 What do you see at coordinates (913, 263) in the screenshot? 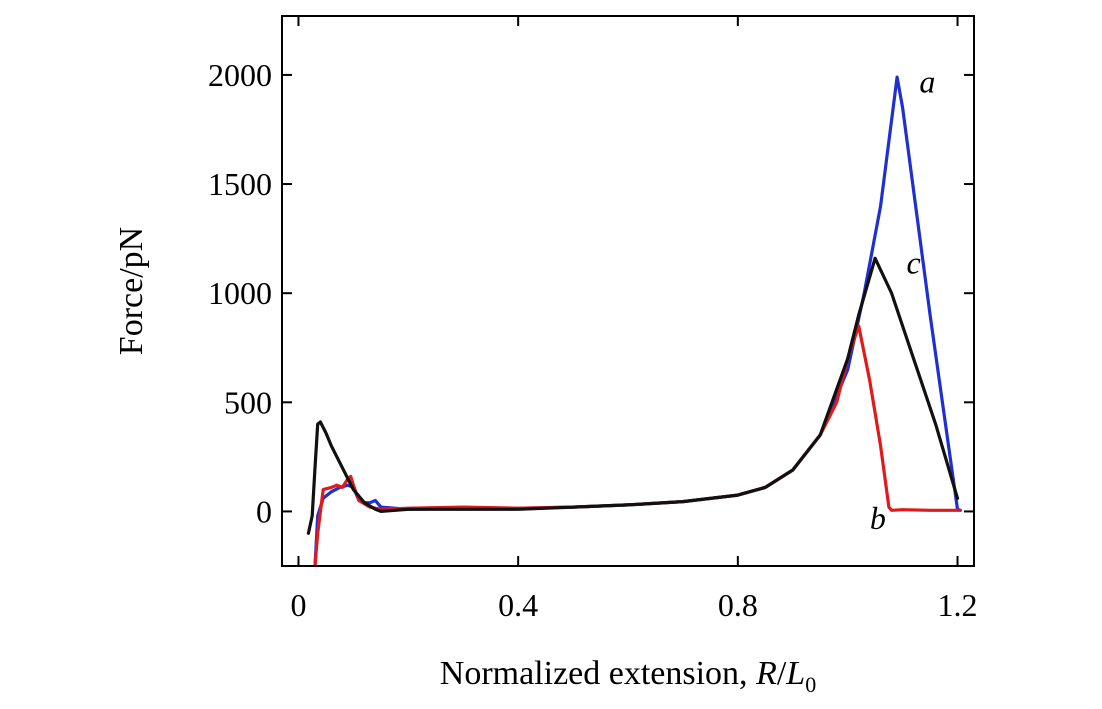
I see `curve-label-c: c` at bounding box center [913, 263].